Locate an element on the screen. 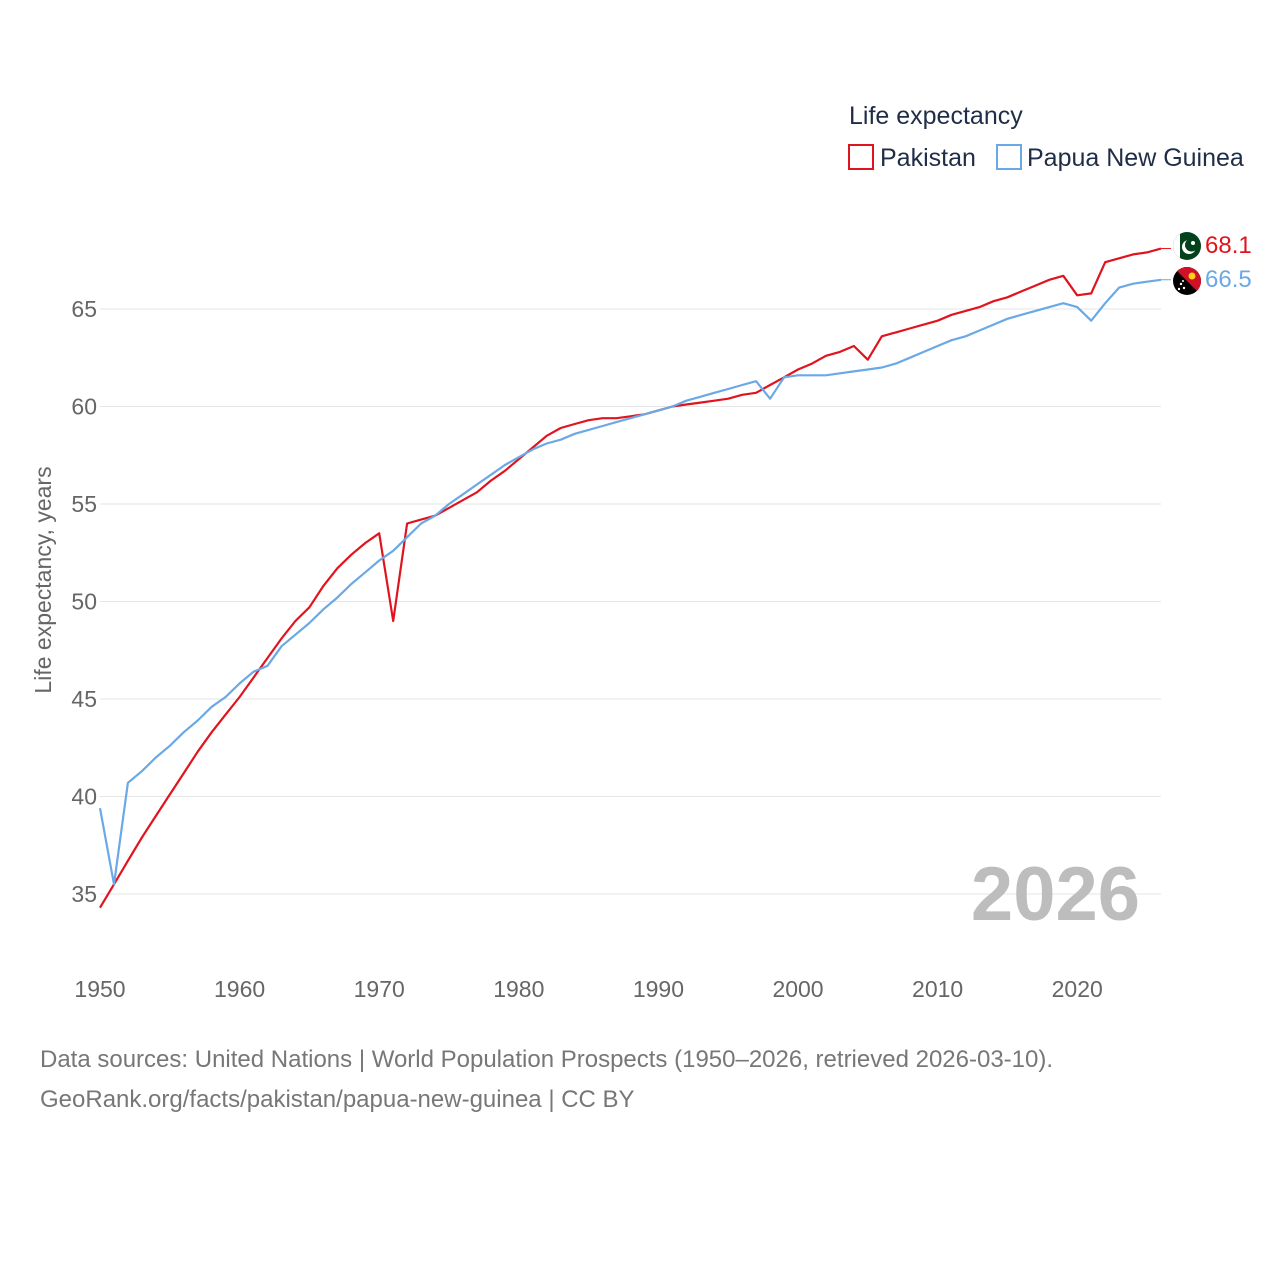  y-tick-label-55: 55 is located at coordinates (84, 504).